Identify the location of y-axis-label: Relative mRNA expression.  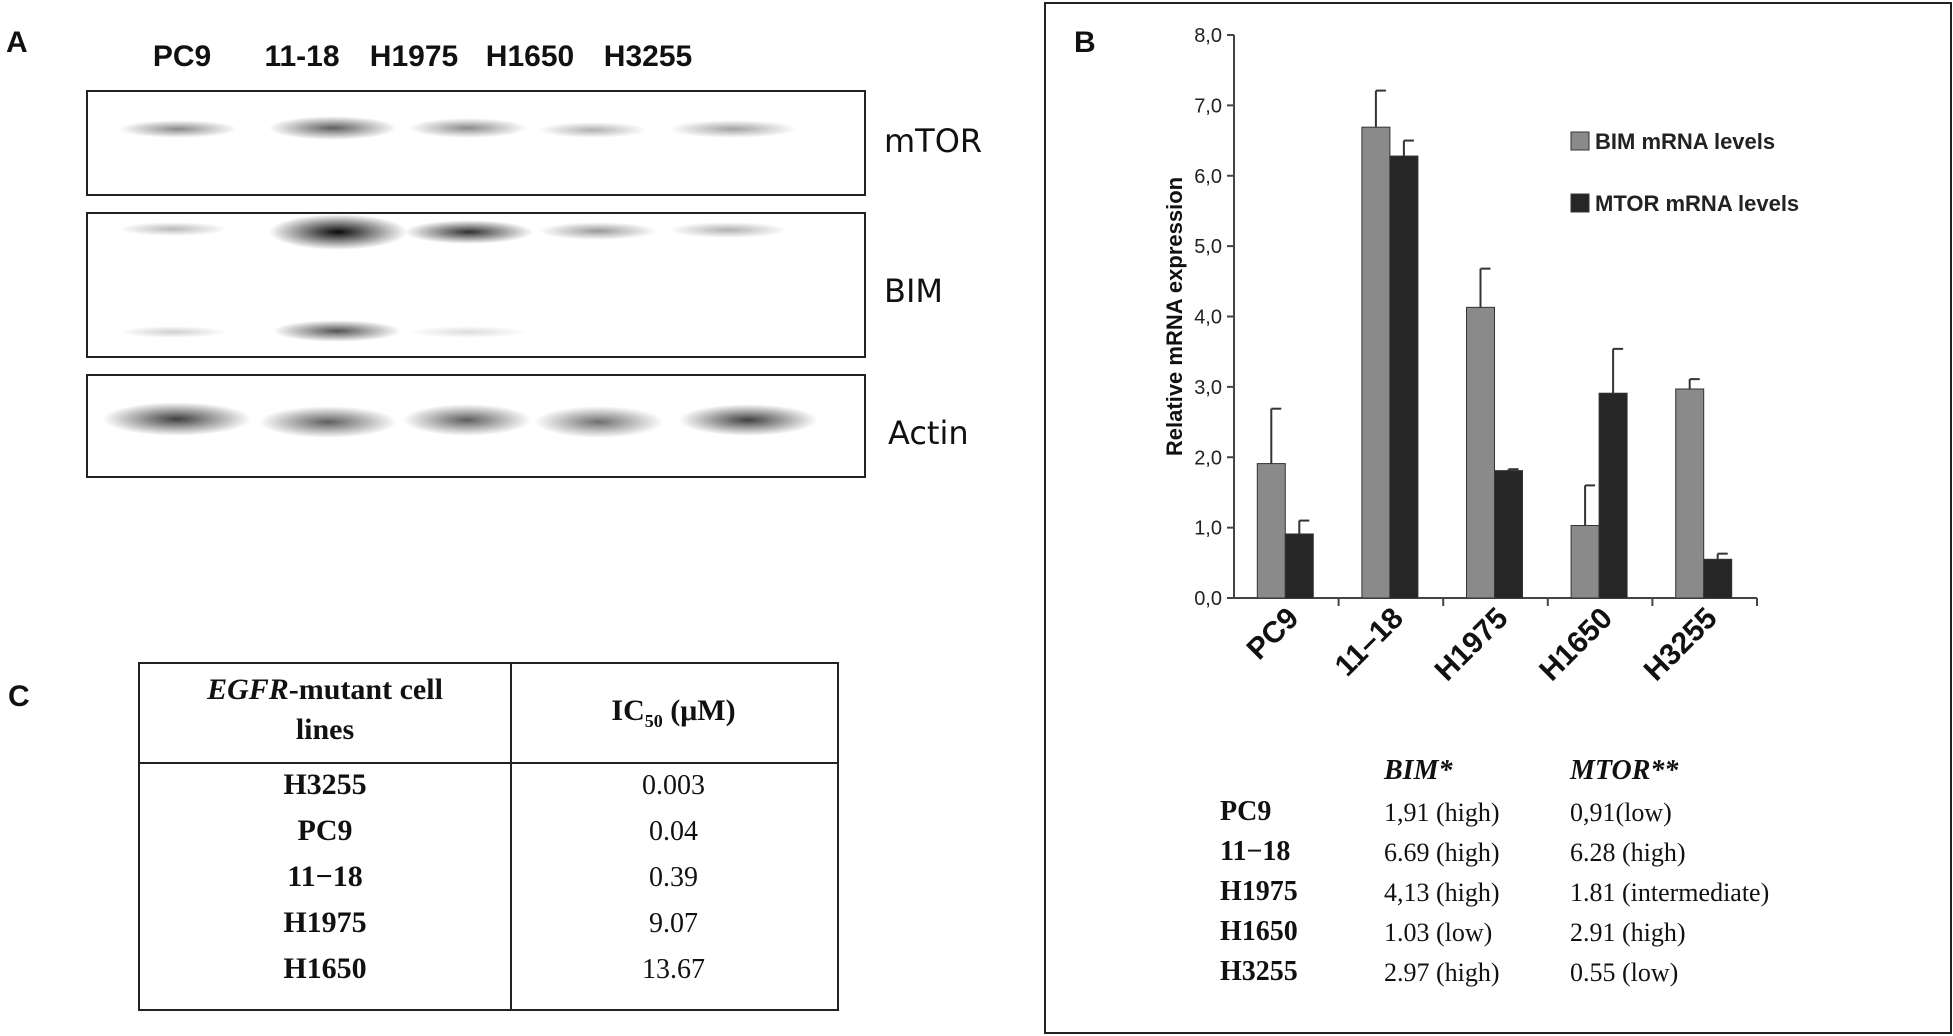
(1174, 316).